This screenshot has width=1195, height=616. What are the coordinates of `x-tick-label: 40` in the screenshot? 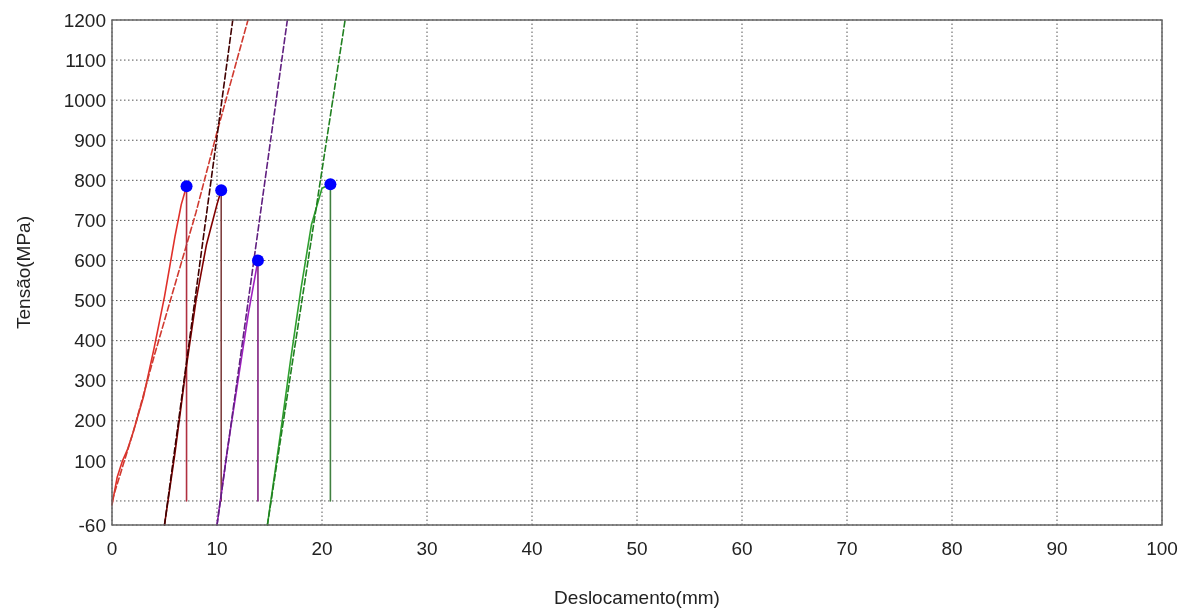 It's located at (532, 548).